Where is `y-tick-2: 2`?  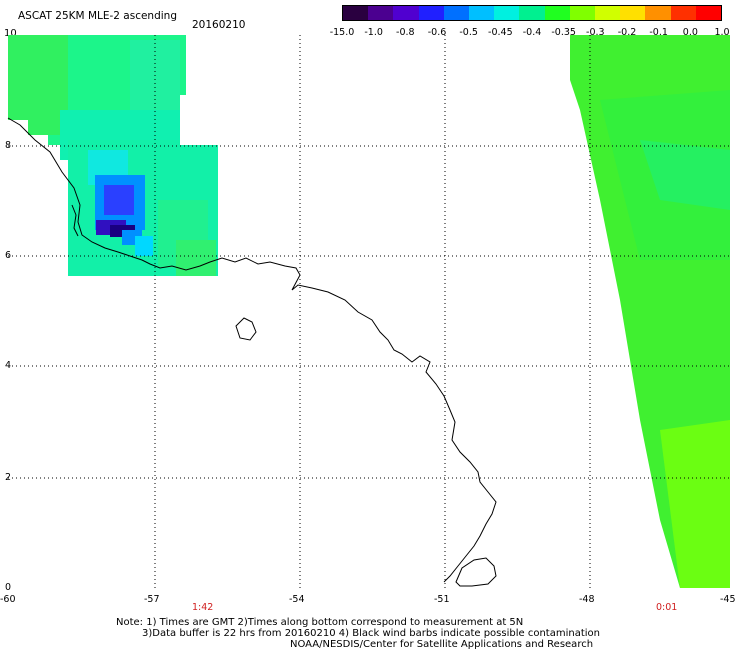
y-tick-2: 2 is located at coordinates (8, 477).